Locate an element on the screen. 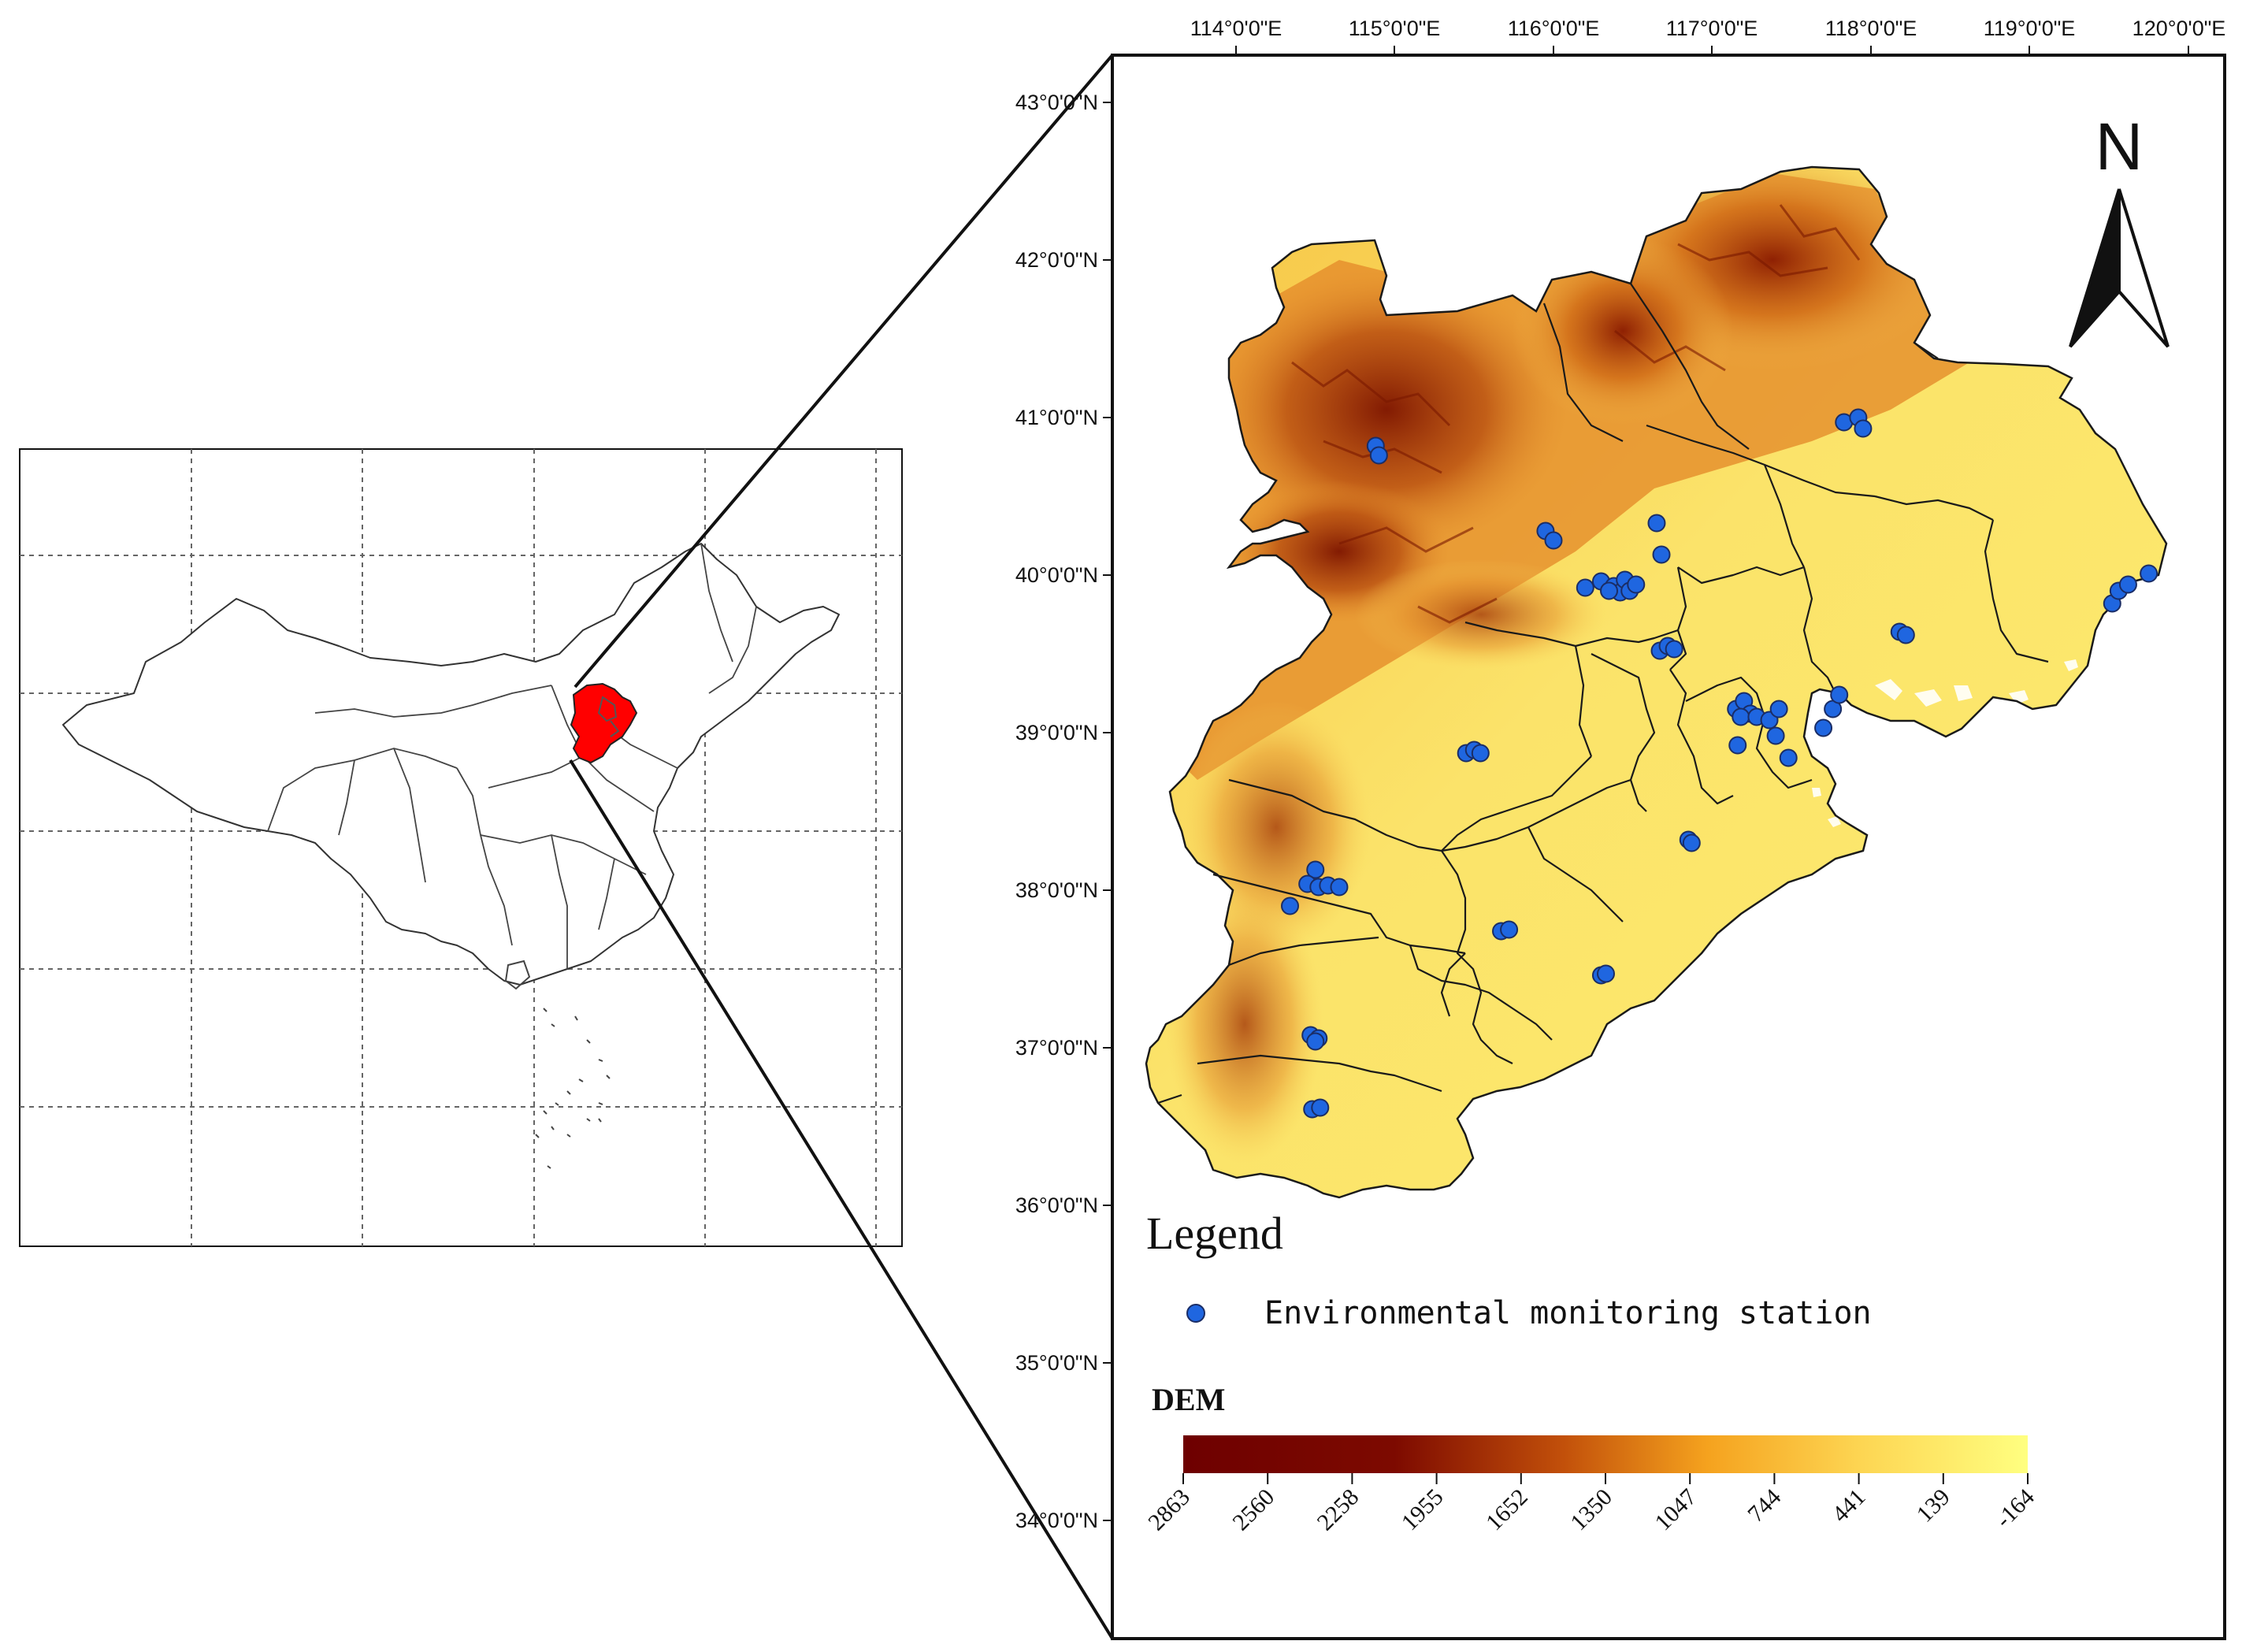 The height and width of the screenshot is (1652, 2242). lat-label: 34°0'0"N is located at coordinates (1056, 1520).